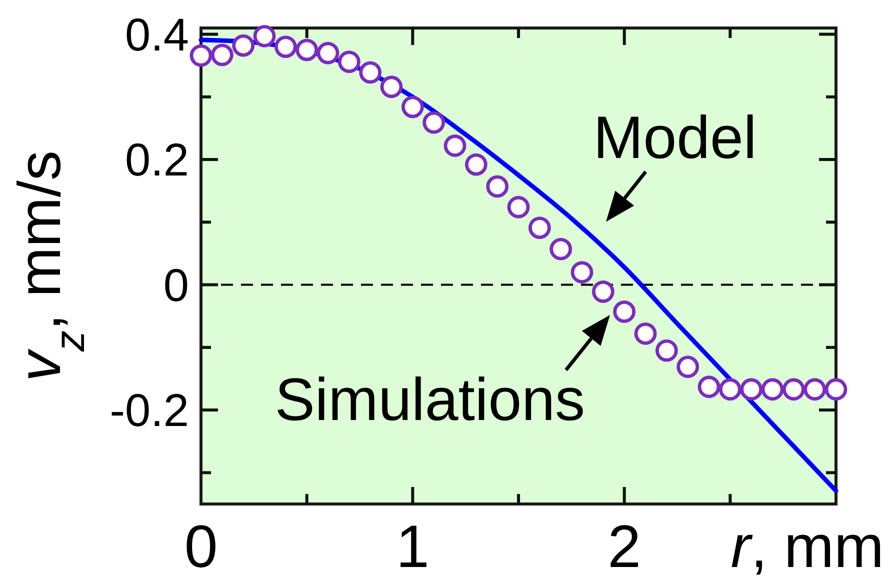 This screenshot has width=889, height=577. Describe the element at coordinates (157, 160) in the screenshot. I see `y-tick-label: 0.2` at that location.